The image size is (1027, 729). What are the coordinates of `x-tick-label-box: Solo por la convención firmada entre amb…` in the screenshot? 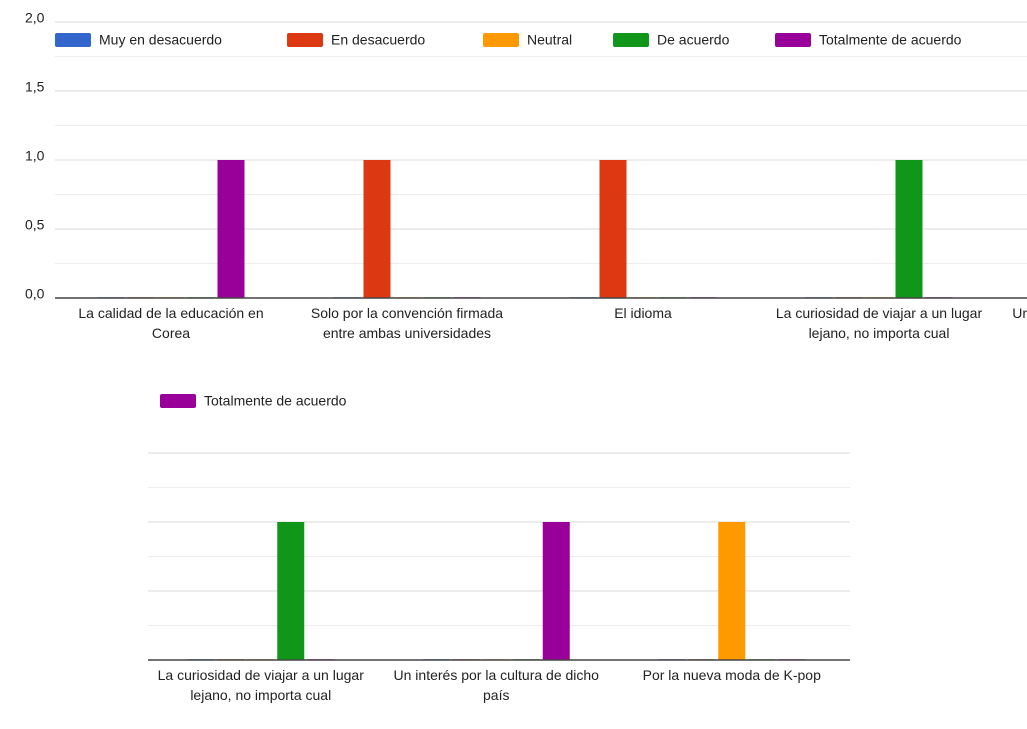 It's located at (407, 323).